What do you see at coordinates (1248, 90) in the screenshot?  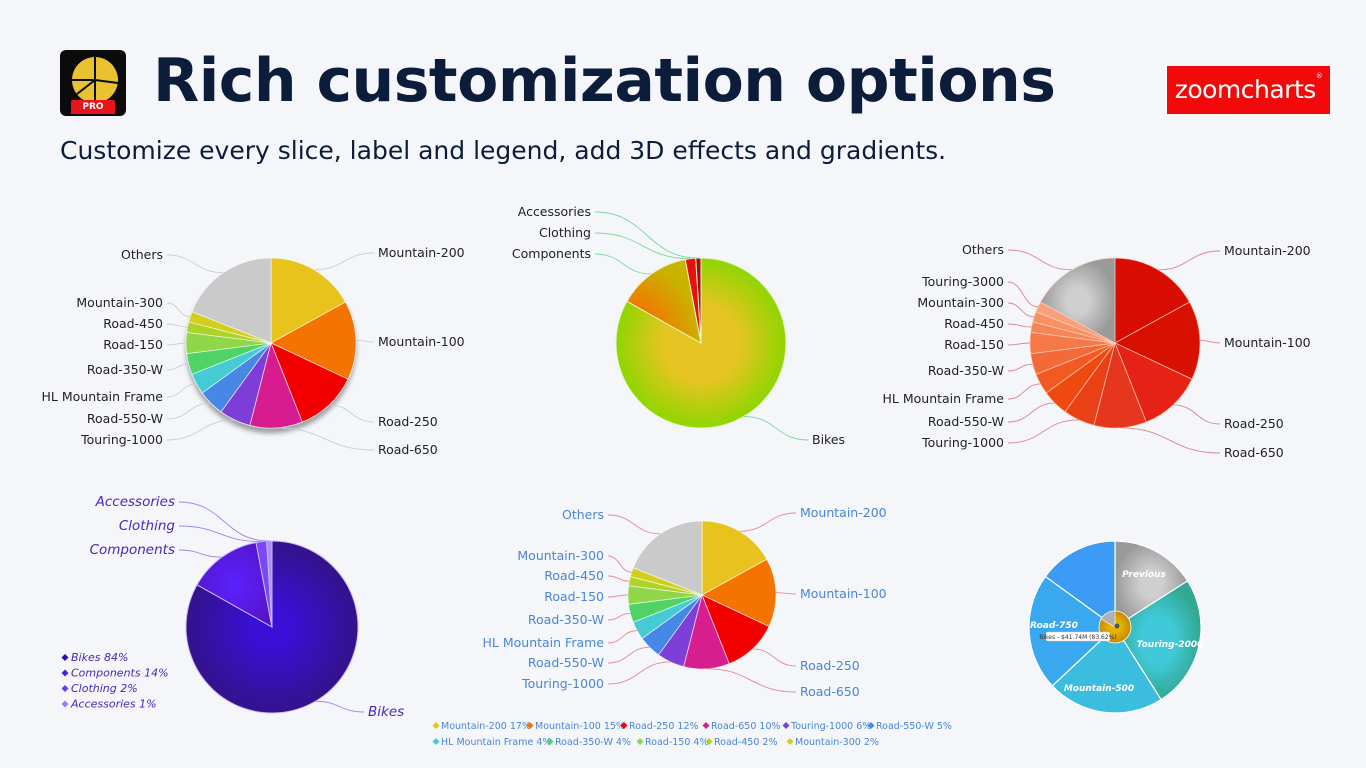 I see `zoomcharts-logo: zoomcharts®` at bounding box center [1248, 90].